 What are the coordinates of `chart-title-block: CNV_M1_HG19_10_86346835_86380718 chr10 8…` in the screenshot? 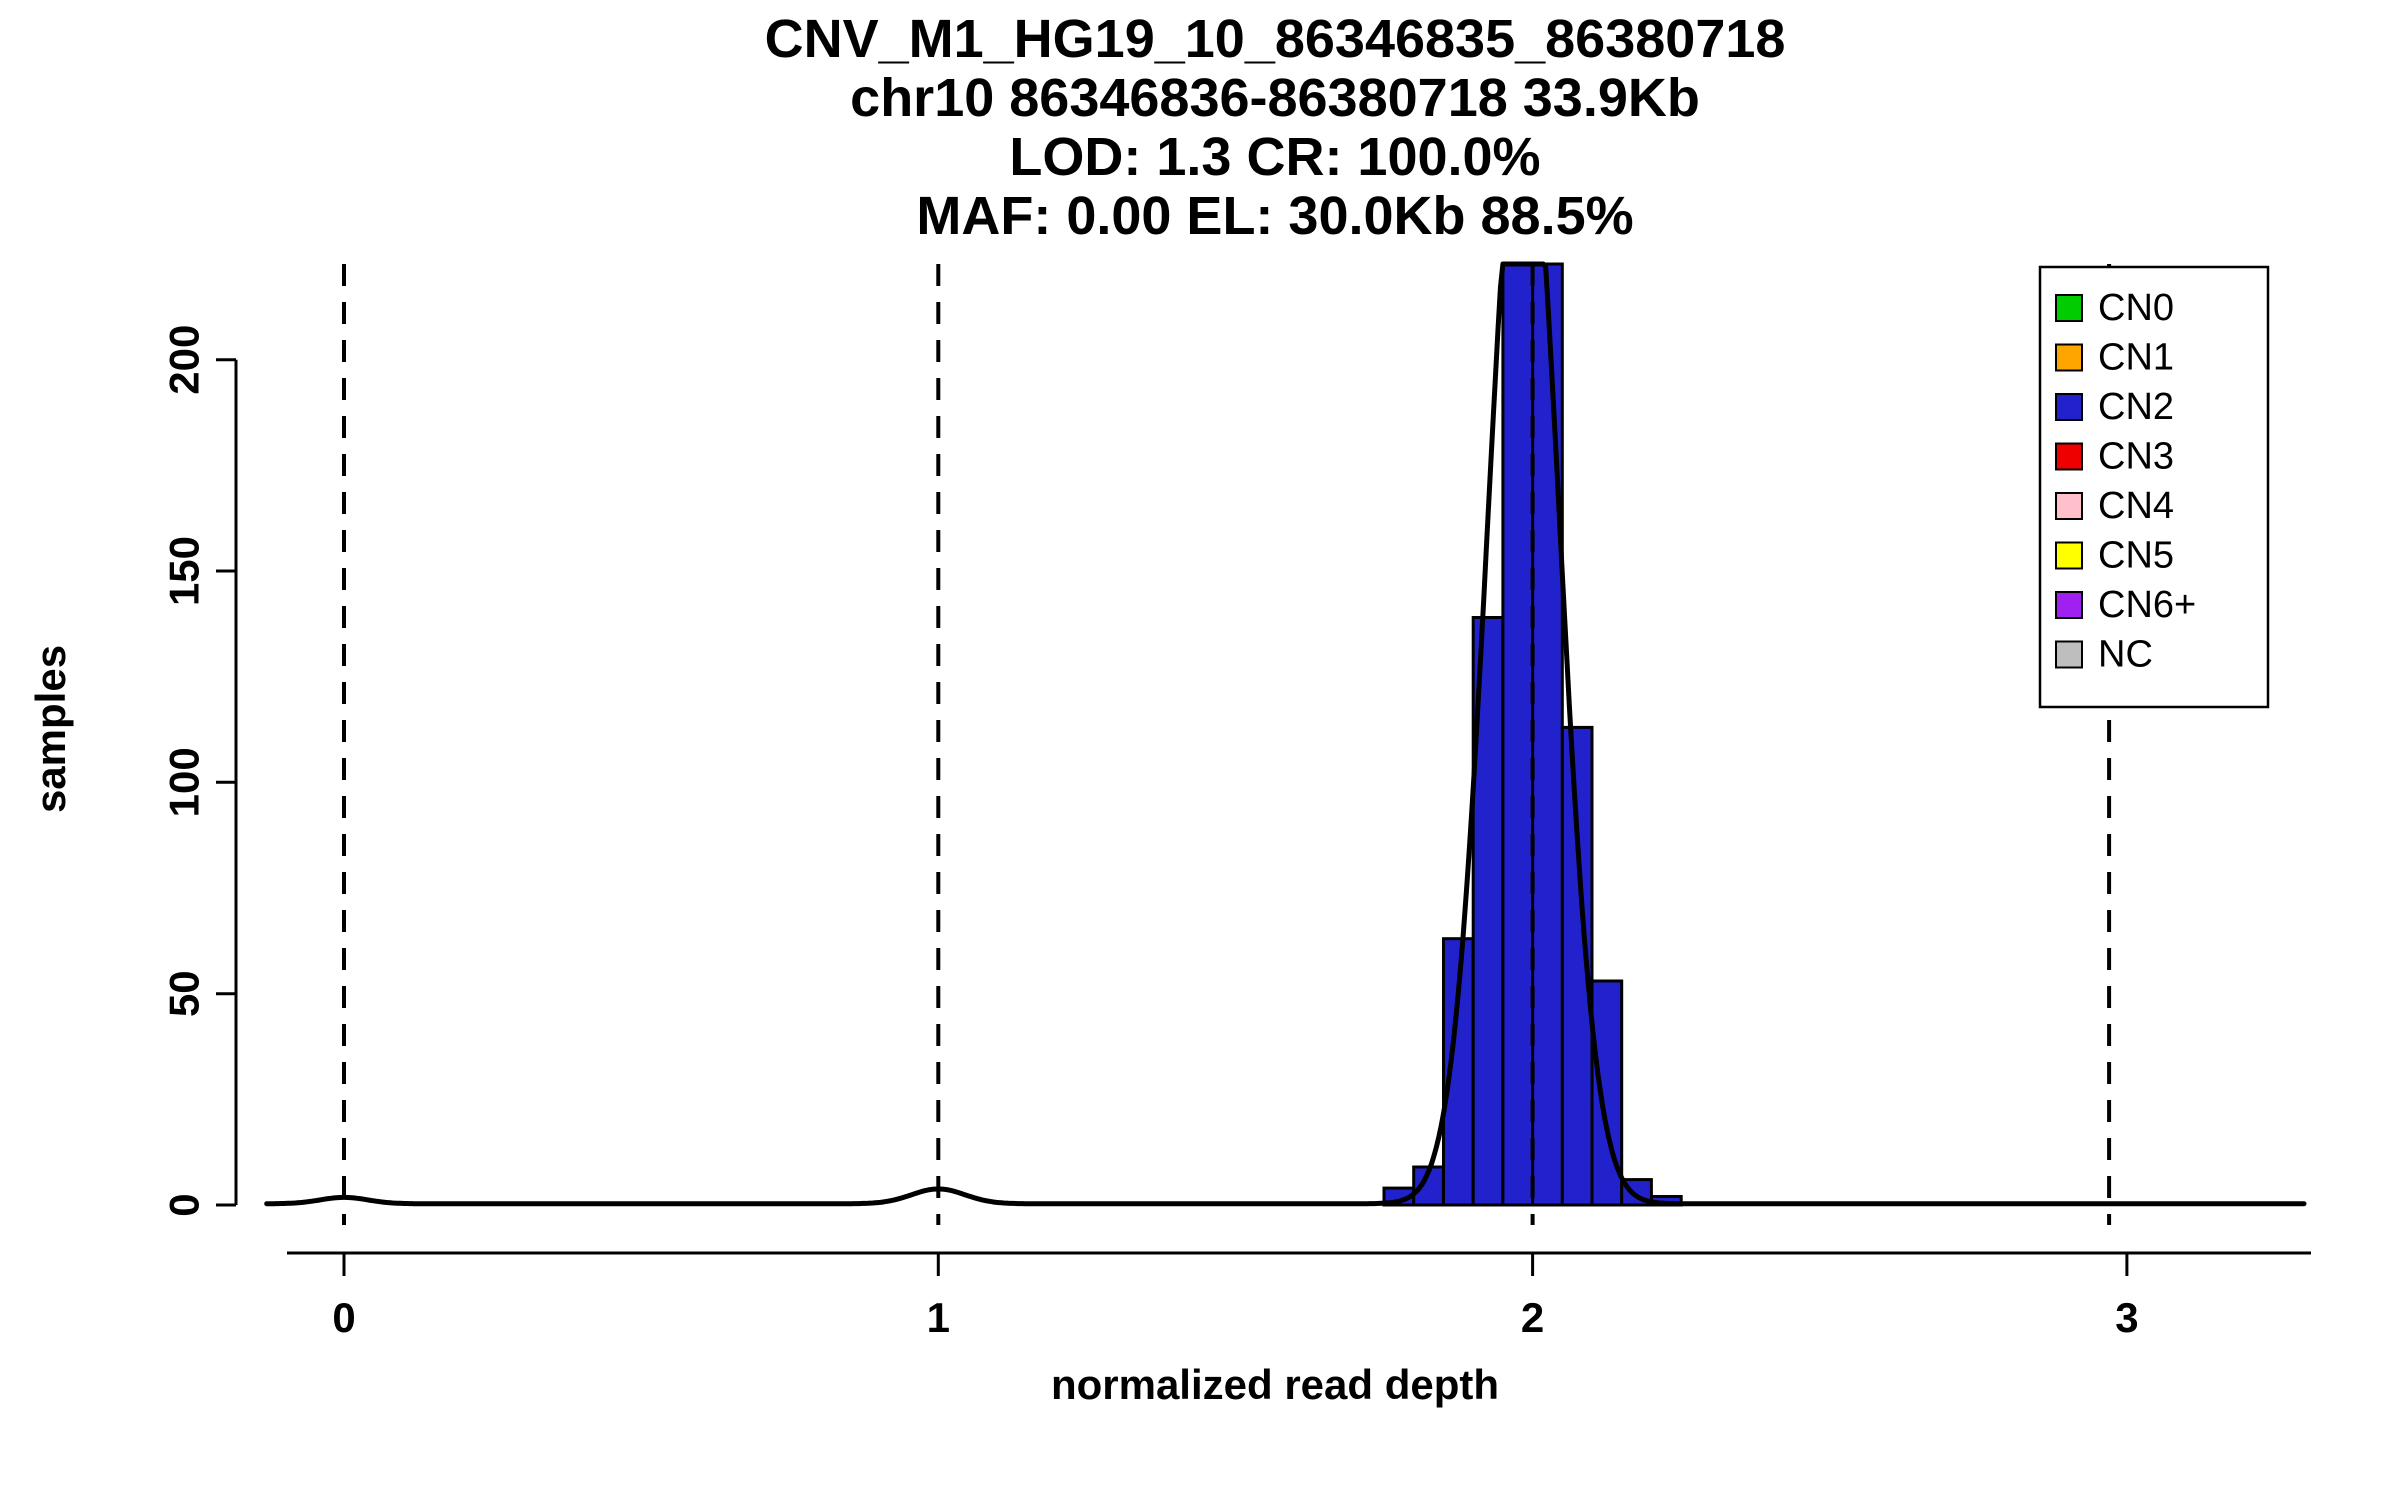 It's located at (1275, 128).